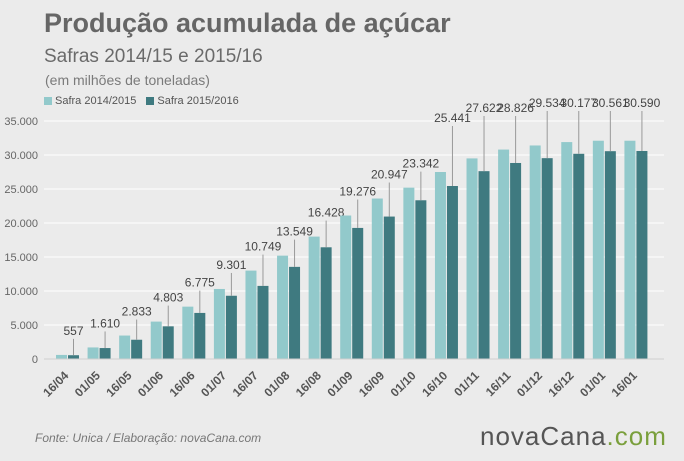 This screenshot has width=684, height=461. Describe the element at coordinates (245, 383) in the screenshot. I see `x-tick-label: 16/07` at that location.